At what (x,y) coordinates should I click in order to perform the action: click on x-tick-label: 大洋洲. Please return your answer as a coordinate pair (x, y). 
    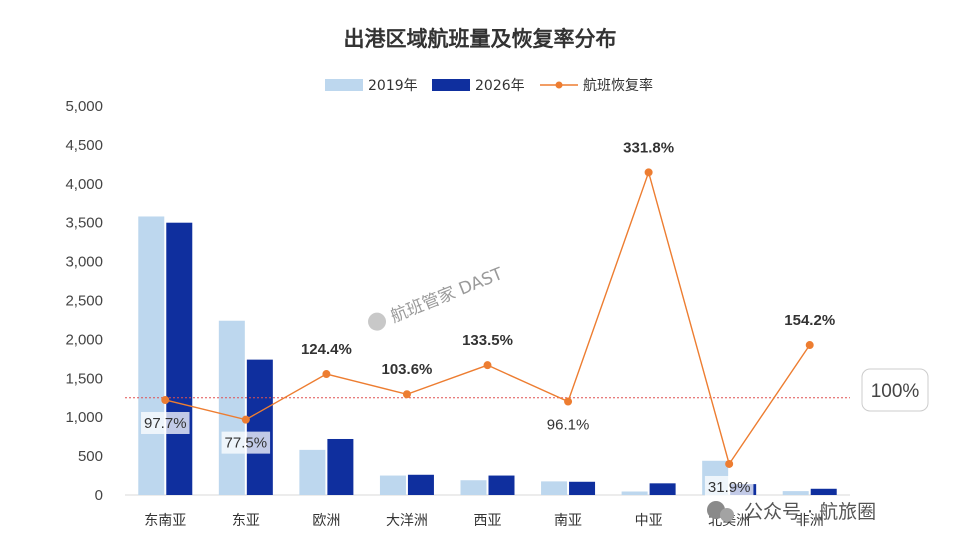
    Looking at the image, I should click on (407, 521).